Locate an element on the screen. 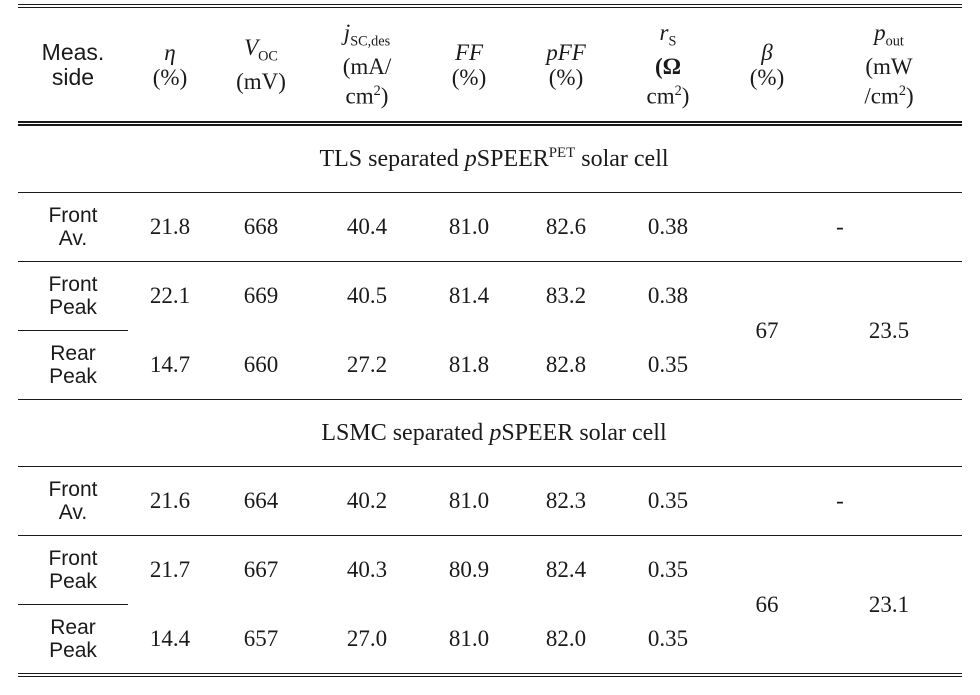 This screenshot has height=695, width=980. cell-jsc: 27.2 is located at coordinates (367, 365).